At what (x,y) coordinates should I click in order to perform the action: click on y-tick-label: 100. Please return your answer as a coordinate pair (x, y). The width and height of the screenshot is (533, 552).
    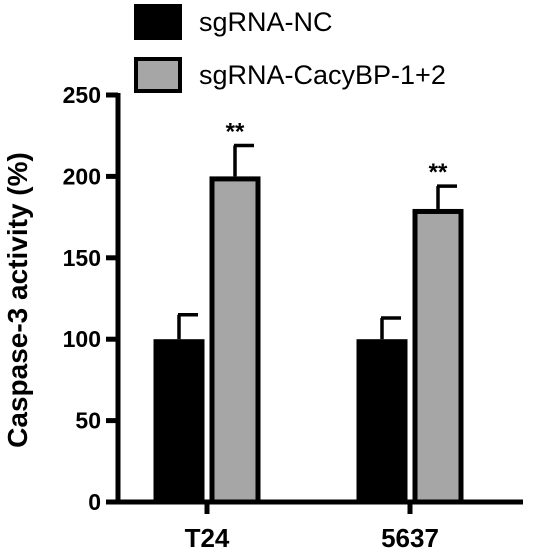
    Looking at the image, I should click on (82, 339).